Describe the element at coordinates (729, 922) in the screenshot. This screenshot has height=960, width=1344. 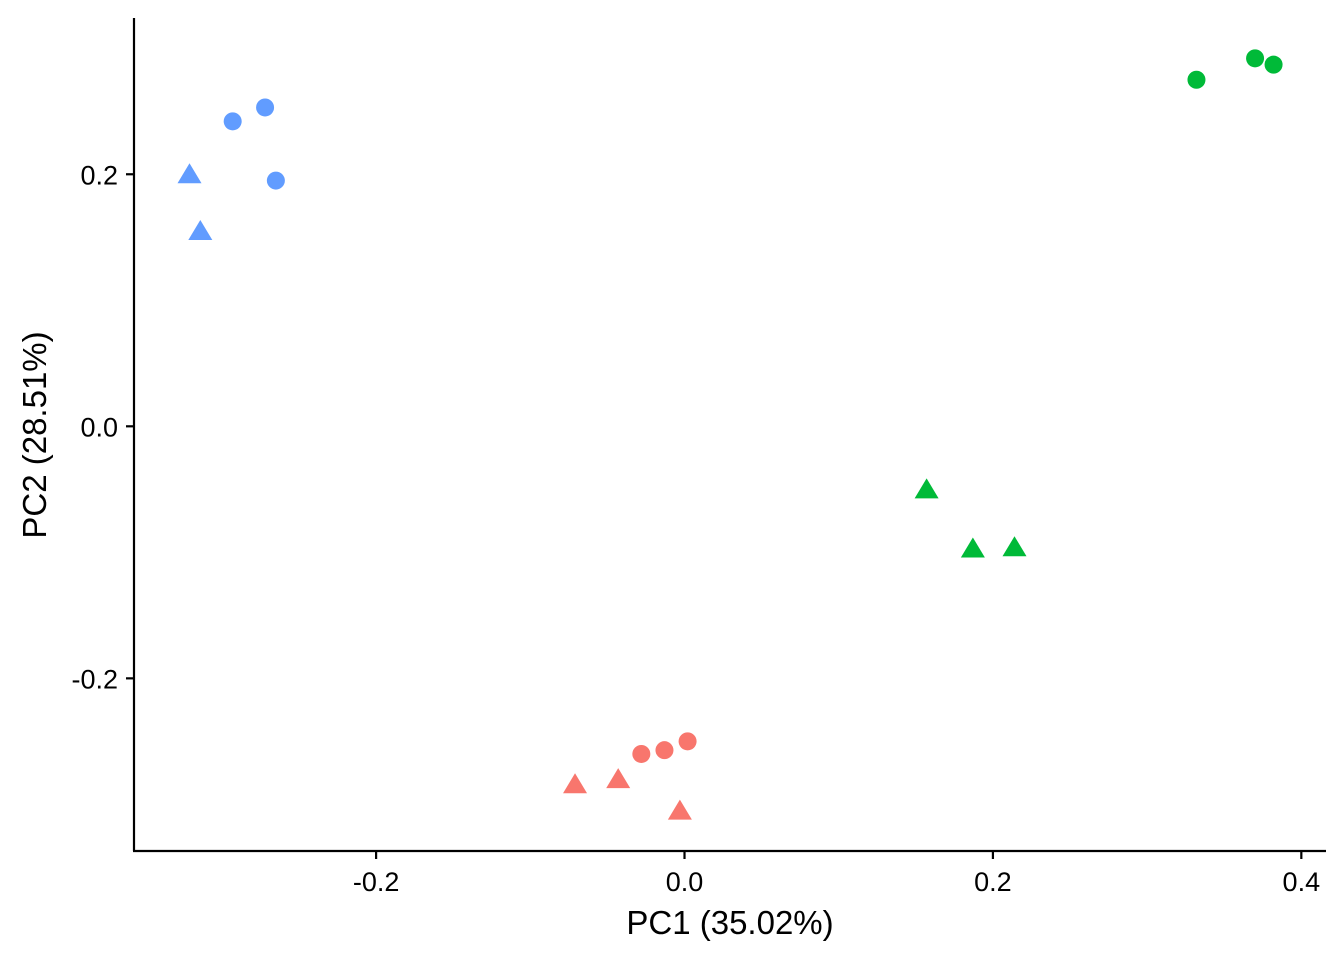
I see `x-axis-title: PC1 (35.02%)` at that location.